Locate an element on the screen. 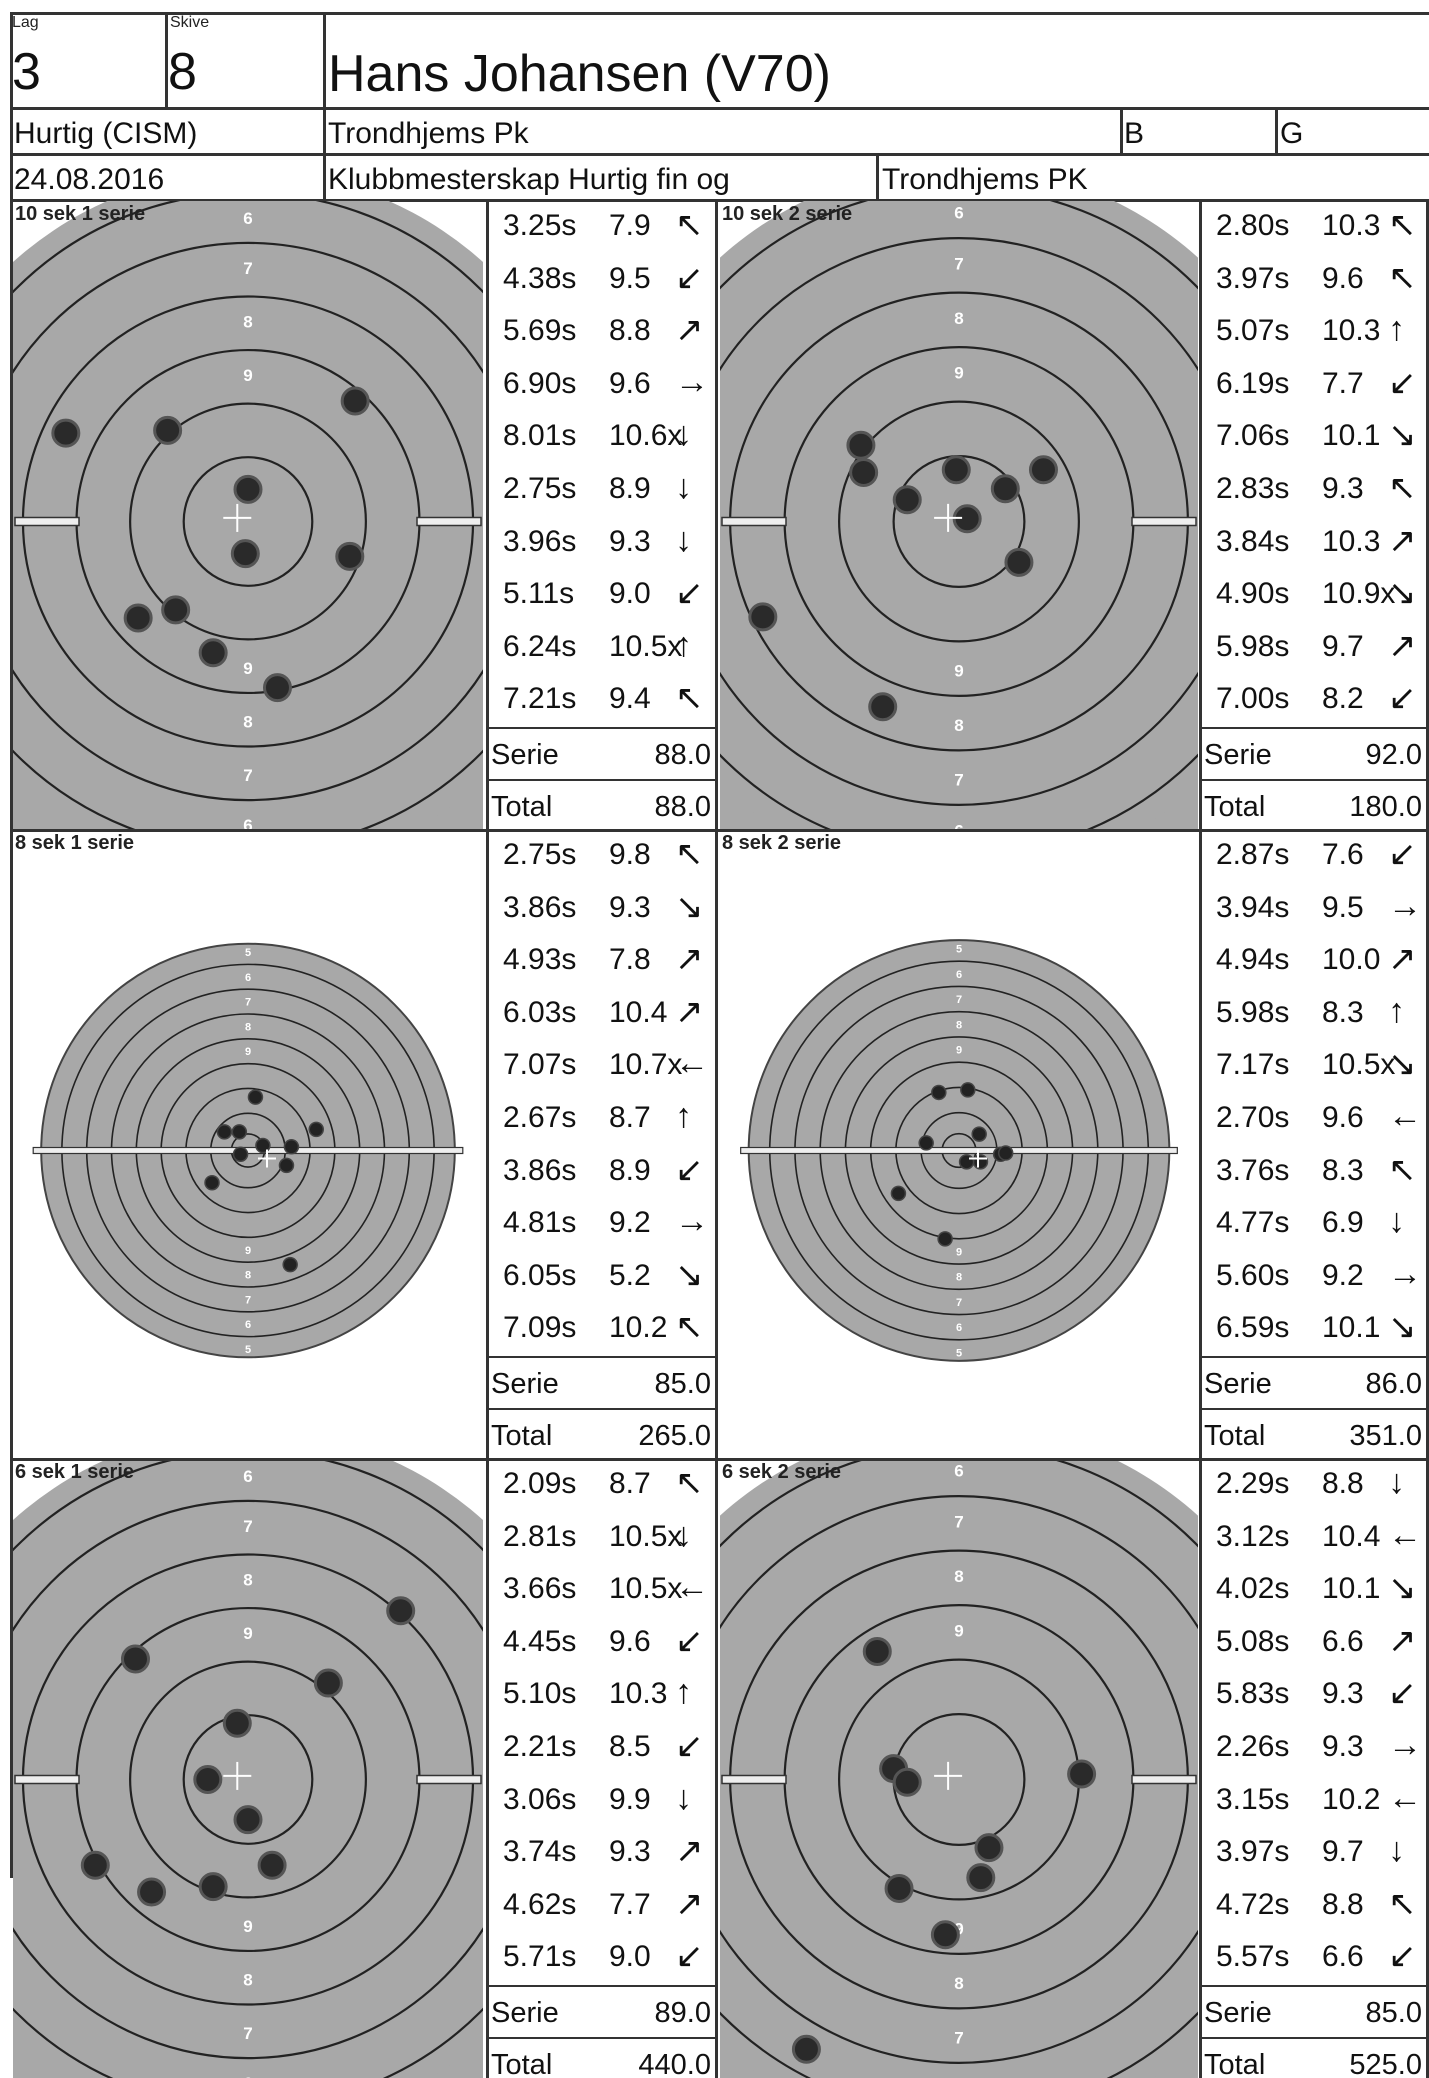 This screenshot has height=2078, width=1429. shot-time: 5.98s is located at coordinates (1253, 1012).